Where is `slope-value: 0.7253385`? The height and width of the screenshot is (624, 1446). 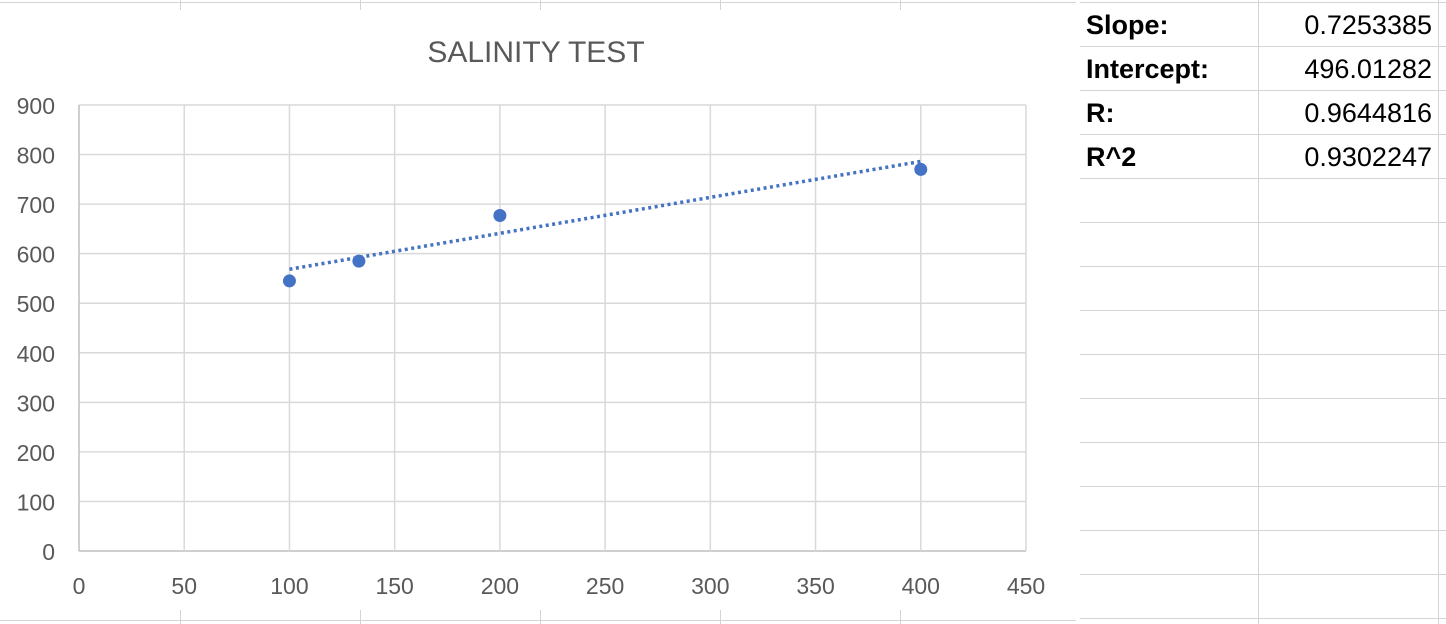
slope-value: 0.7253385 is located at coordinates (1368, 25).